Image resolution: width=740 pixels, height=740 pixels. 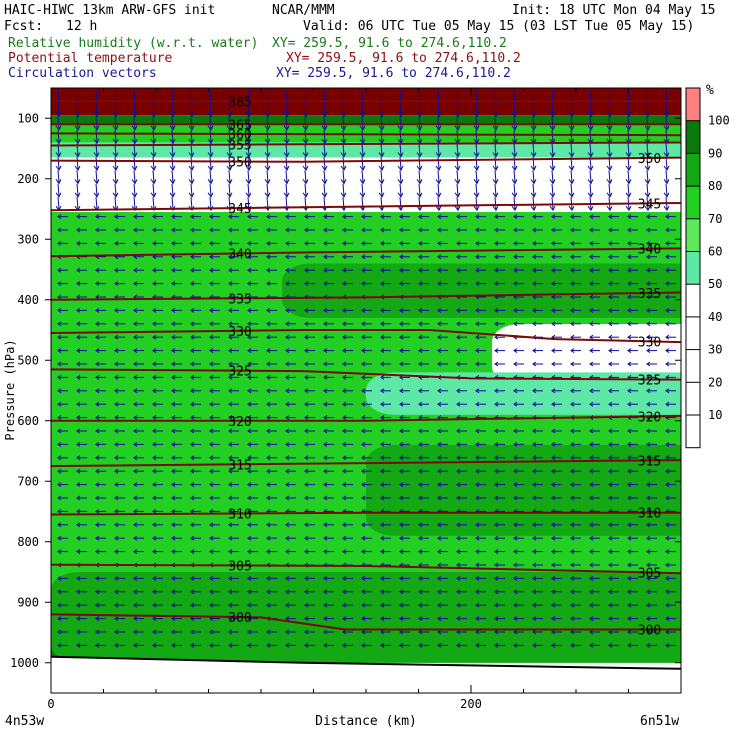 I want to click on colorbar-segment, so click(x=693, y=333).